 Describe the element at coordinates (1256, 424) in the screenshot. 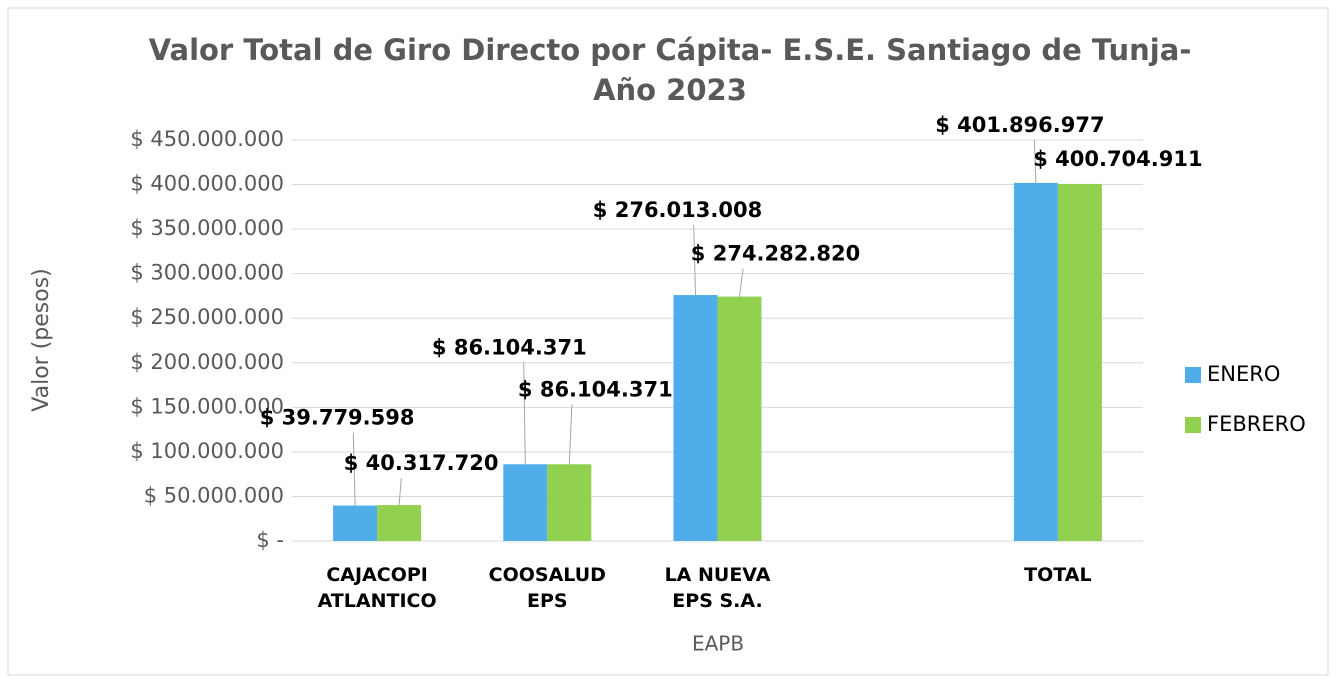

I see `legend-label: FEBRERO` at that location.